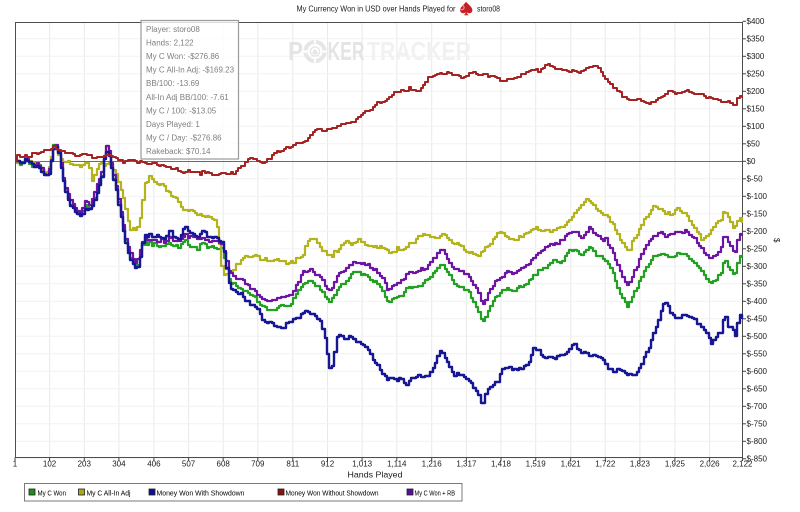 The height and width of the screenshot is (512, 800). What do you see at coordinates (292, 464) in the screenshot?
I see `svg-text: 811` at bounding box center [292, 464].